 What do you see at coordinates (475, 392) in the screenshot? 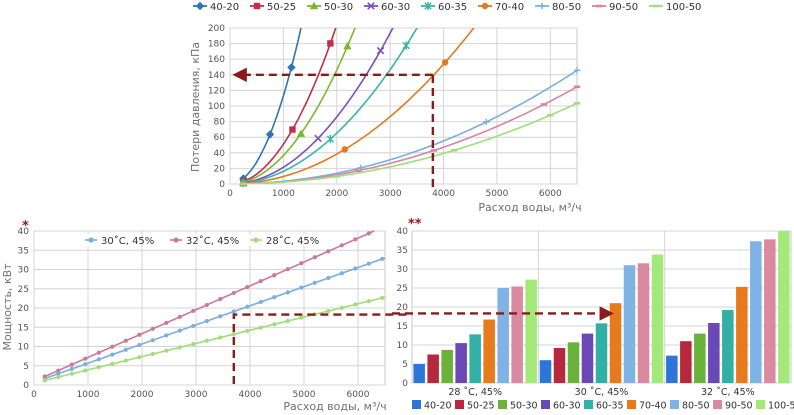
I see `x-tick-label: 28 ˚C, 45%` at bounding box center [475, 392].